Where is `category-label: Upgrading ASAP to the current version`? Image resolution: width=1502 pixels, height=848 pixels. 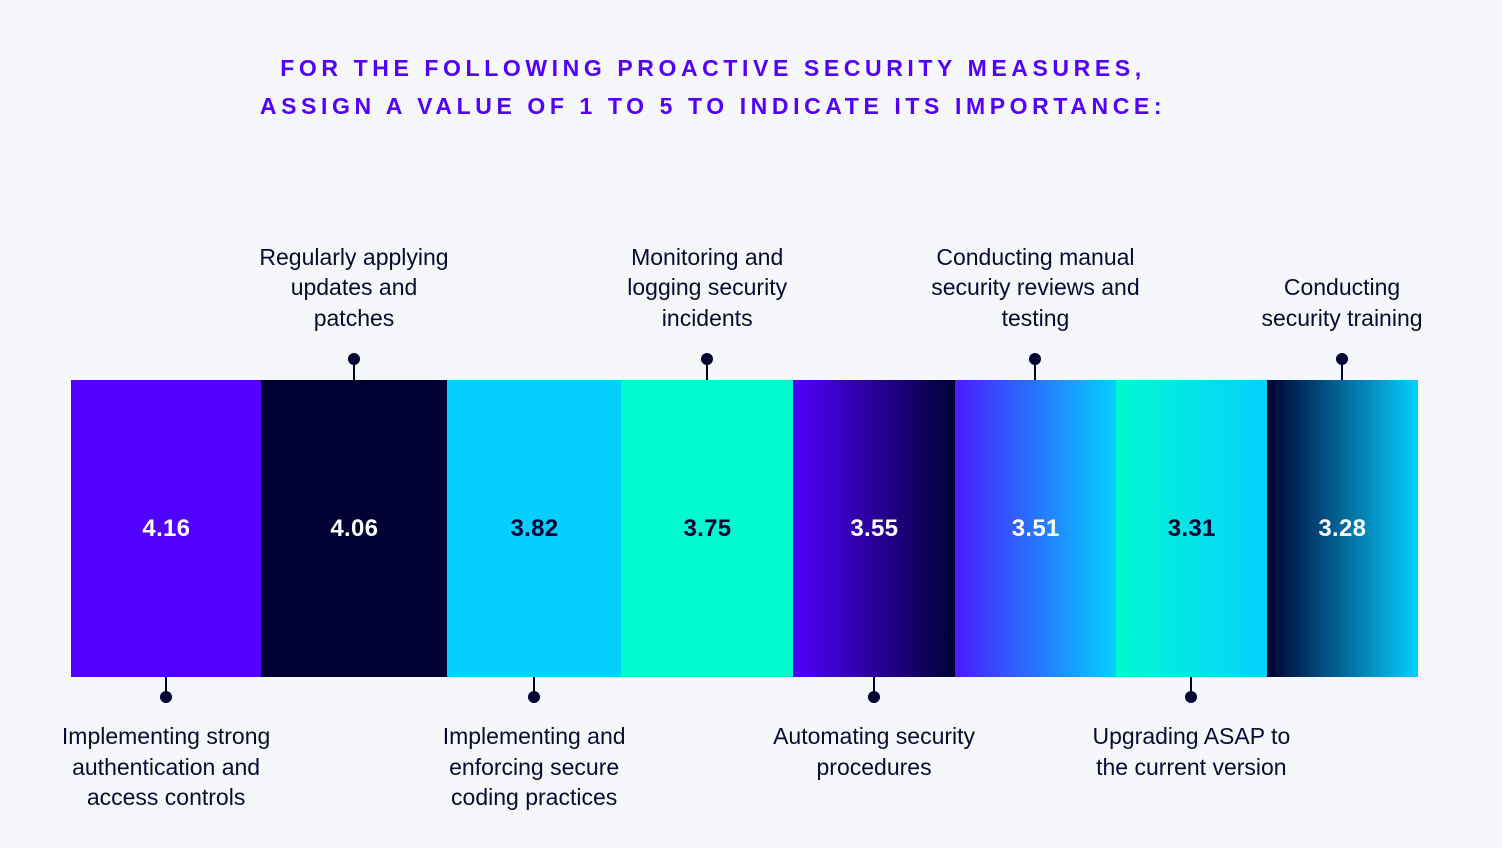 category-label: Upgrading ASAP to the current version is located at coordinates (1191, 751).